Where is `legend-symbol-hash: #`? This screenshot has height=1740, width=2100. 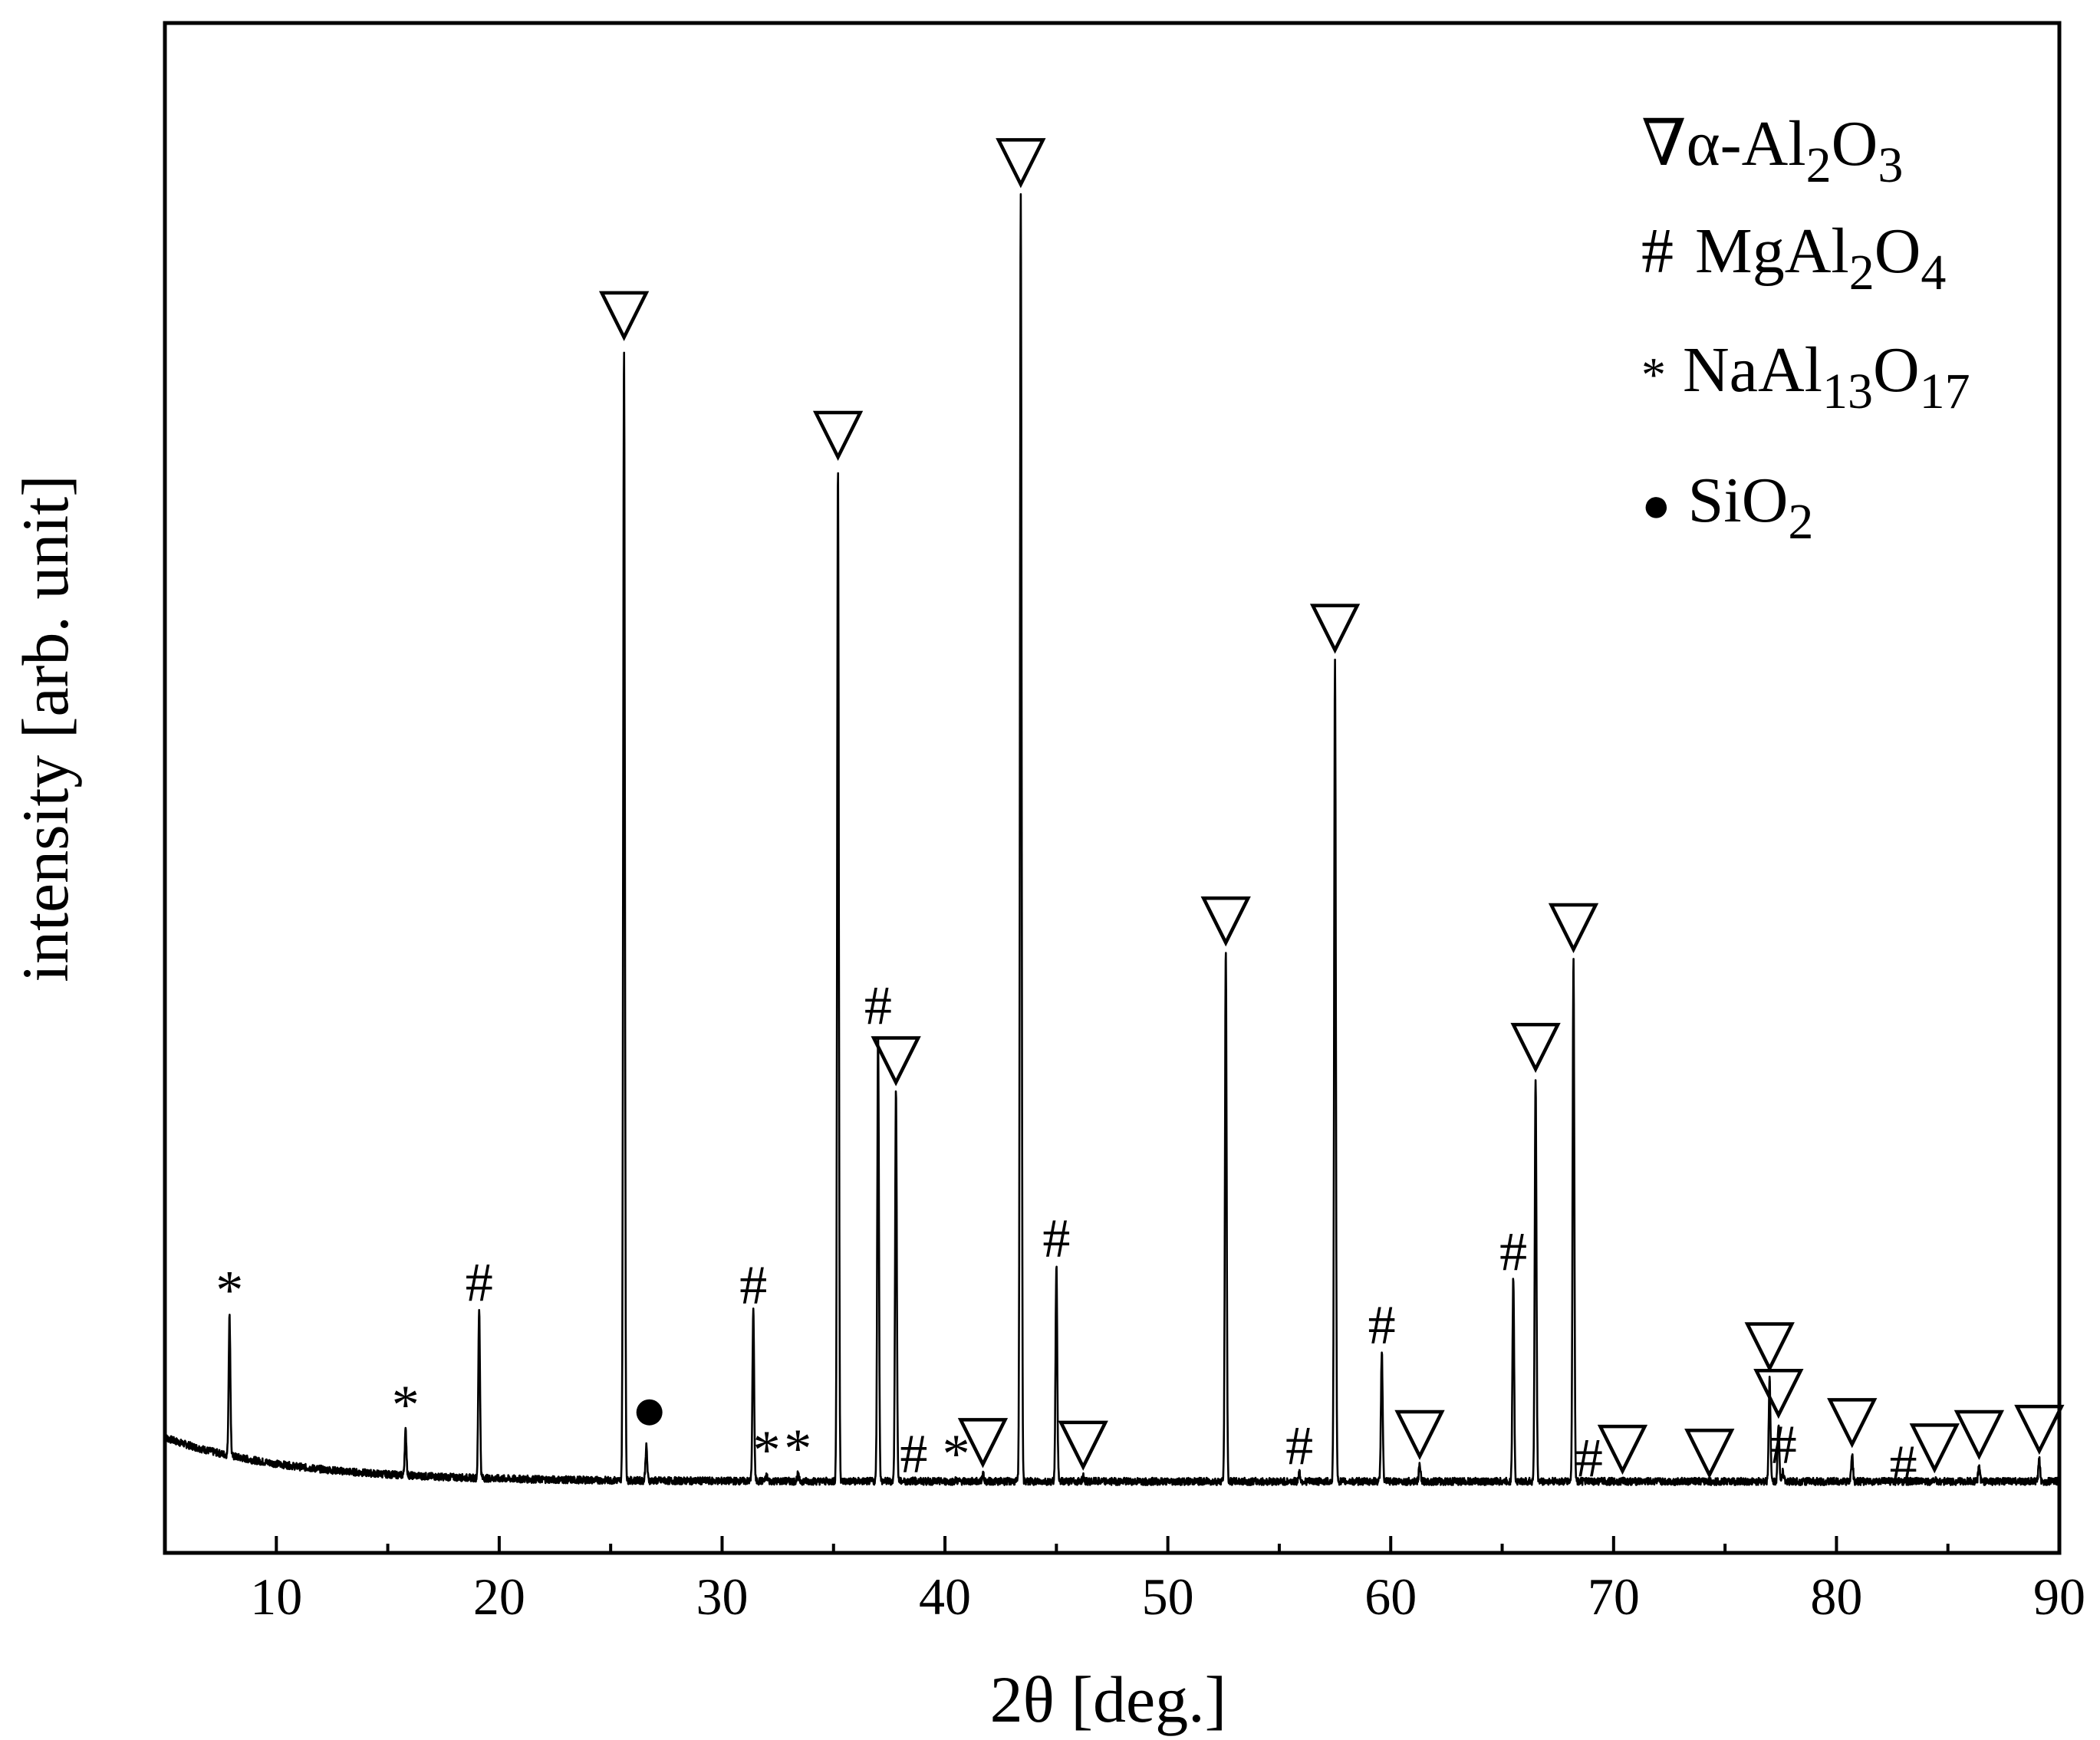
legend-symbol-hash: # is located at coordinates (1657, 251).